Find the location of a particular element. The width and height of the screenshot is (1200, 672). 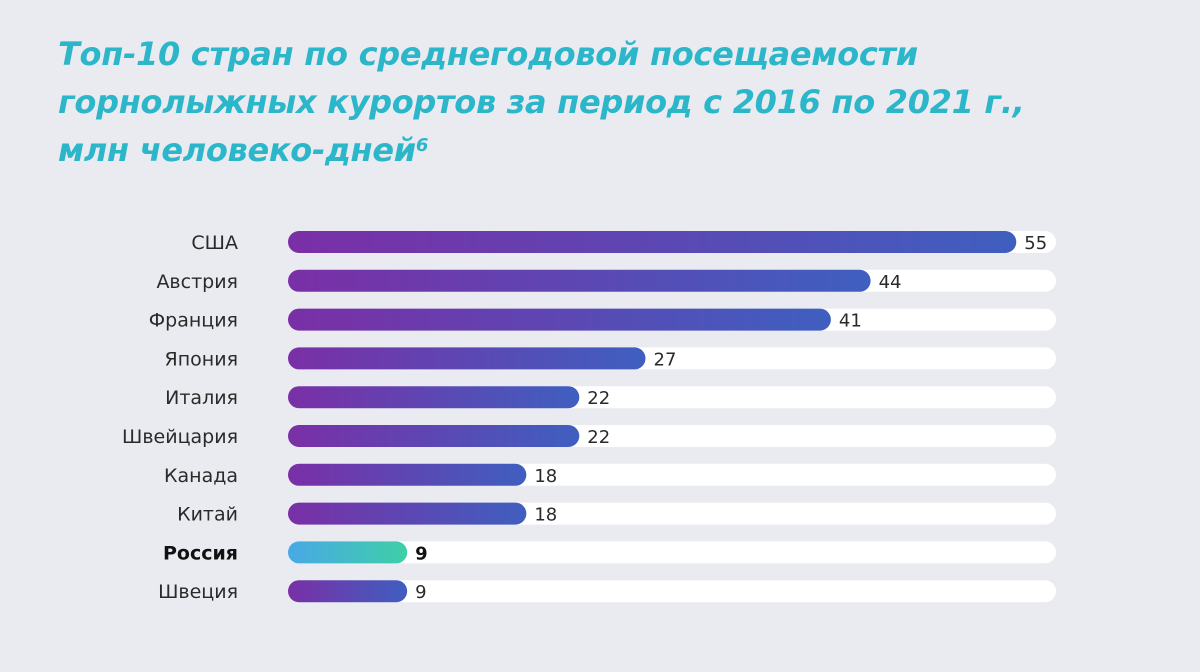

bar-row-row-1: Австрия 44 is located at coordinates (606, 281).